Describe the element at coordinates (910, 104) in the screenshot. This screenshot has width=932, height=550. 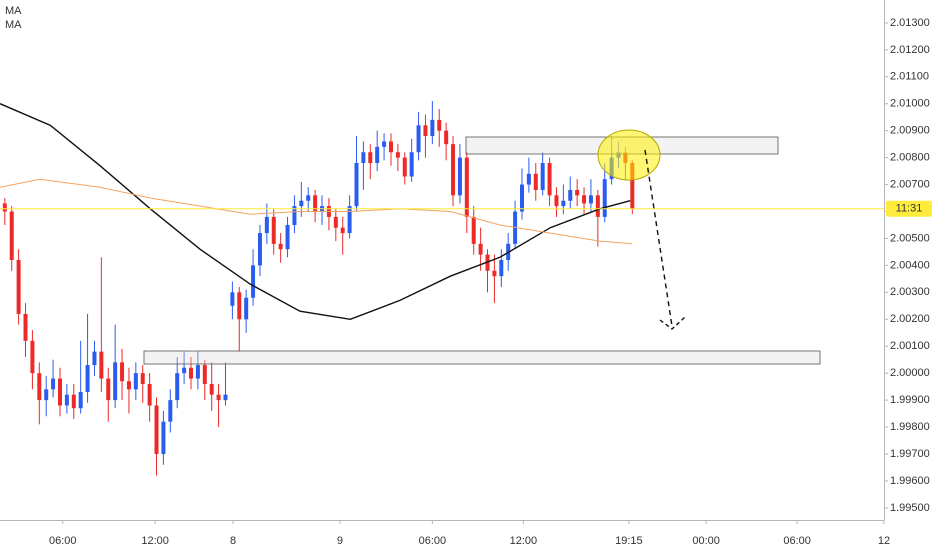
I see `y-tick-label: 2.01000` at that location.